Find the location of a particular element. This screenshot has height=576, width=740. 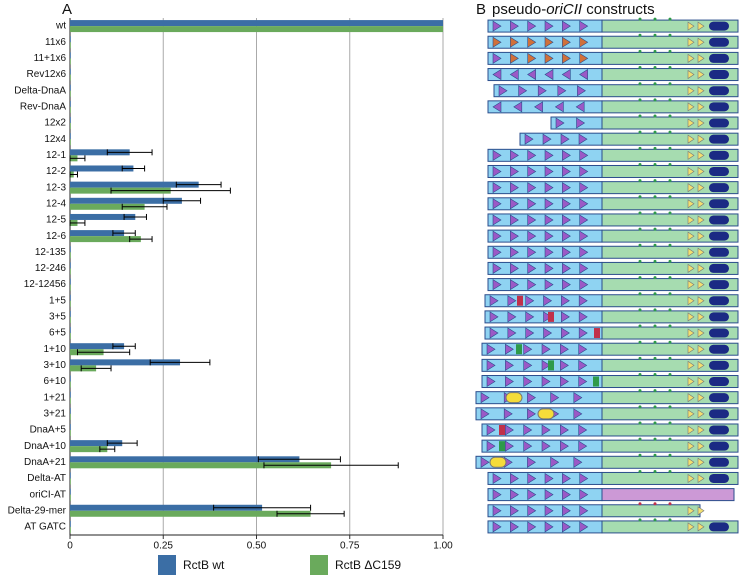

title-part: oriCII is located at coordinates (564, 9).